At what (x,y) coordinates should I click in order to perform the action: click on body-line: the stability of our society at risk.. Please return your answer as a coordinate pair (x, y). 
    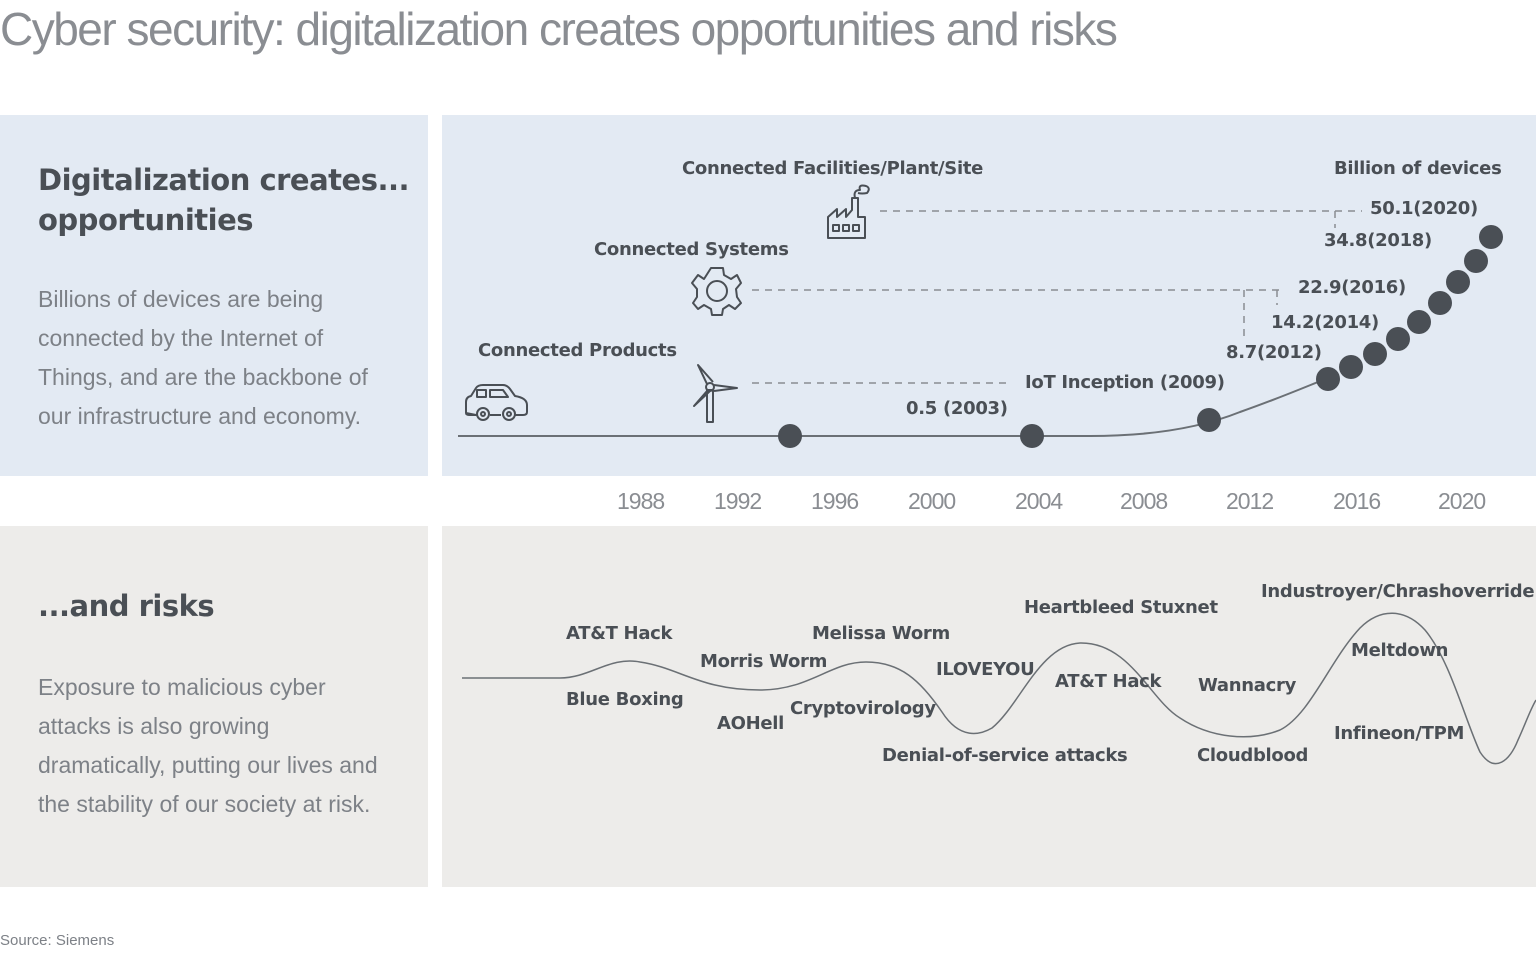
    Looking at the image, I should click on (204, 804).